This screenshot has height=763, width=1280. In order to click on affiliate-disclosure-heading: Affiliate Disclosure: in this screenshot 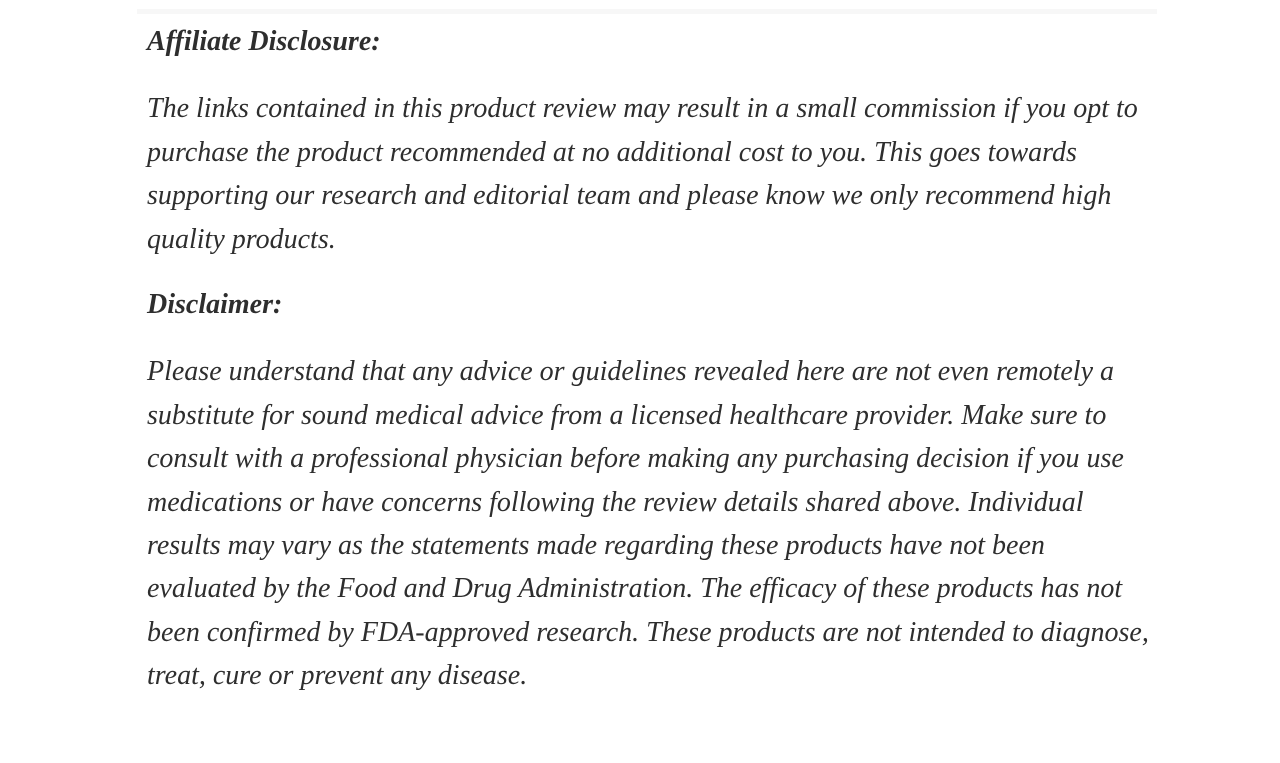, I will do `click(264, 41)`.